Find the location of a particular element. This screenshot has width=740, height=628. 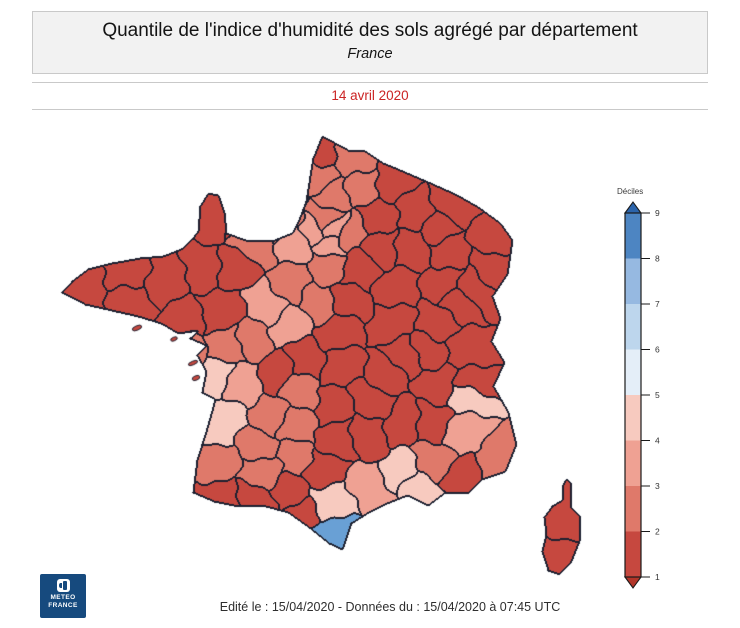

svg-text: 3 is located at coordinates (657, 486).